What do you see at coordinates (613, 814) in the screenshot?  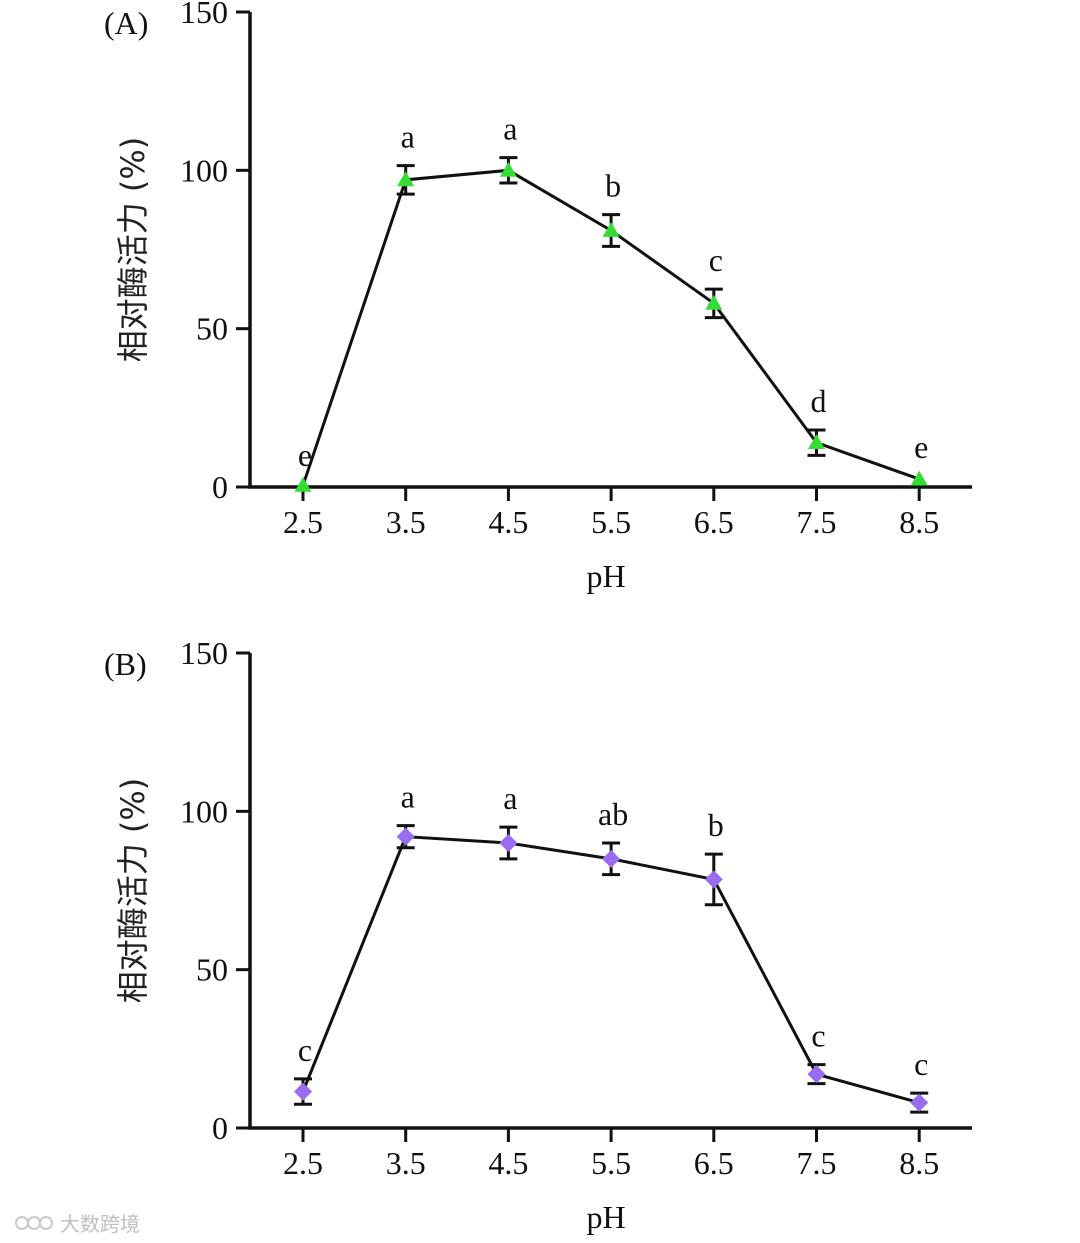 I see `significance-label: ab` at bounding box center [613, 814].